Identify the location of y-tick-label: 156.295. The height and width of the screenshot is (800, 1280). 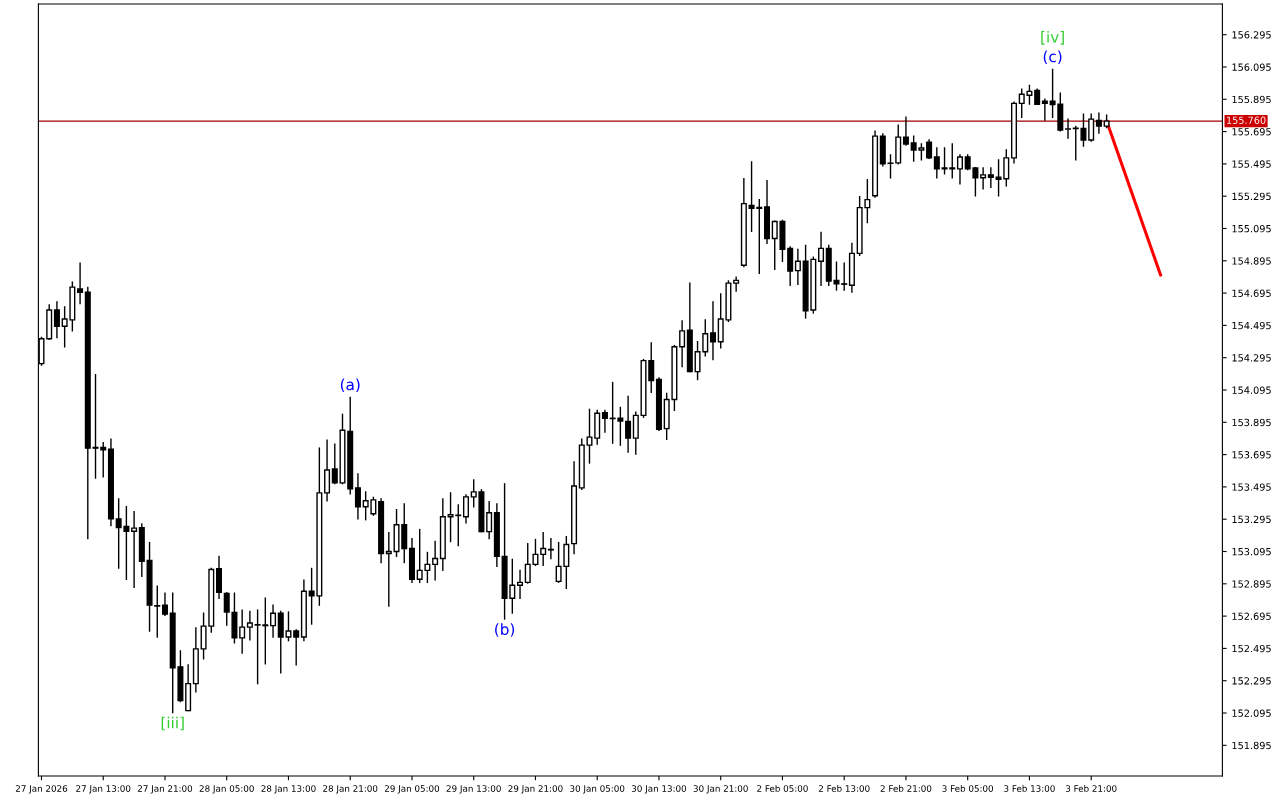
(1251, 35).